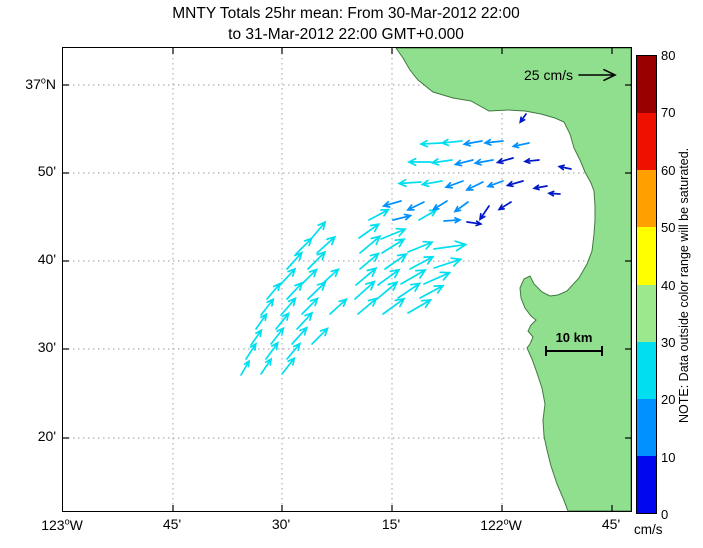  I want to click on colorbar-tick-label: 80, so click(668, 55).